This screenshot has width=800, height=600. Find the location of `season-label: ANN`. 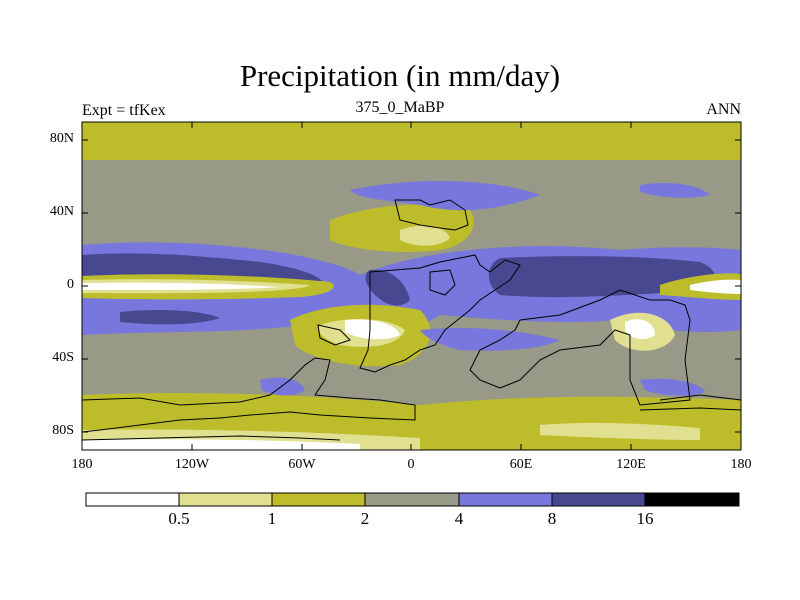

season-label: ANN is located at coordinates (723, 109).